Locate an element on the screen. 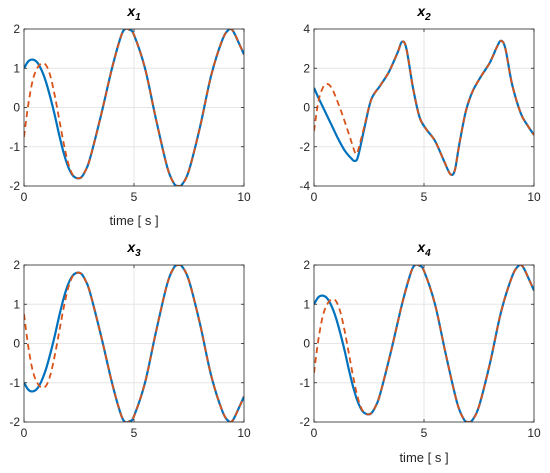 The width and height of the screenshot is (550, 473). subplot-title: x4 is located at coordinates (423, 249).